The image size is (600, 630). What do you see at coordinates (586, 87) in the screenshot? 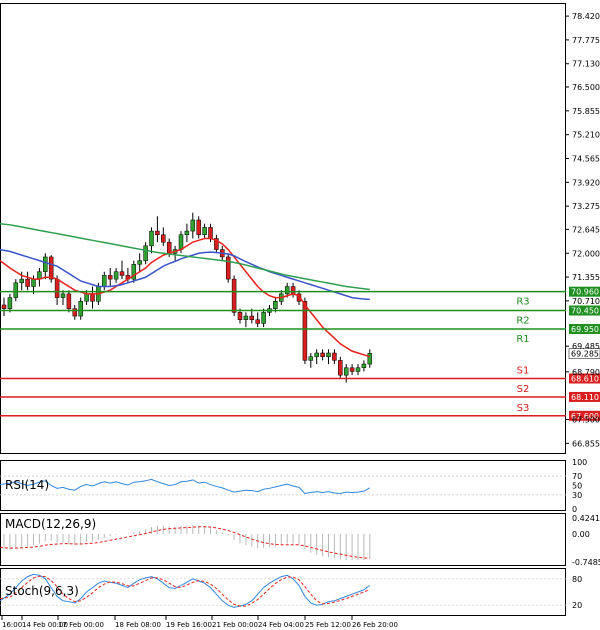
I see `price-tick-label: 76.500` at bounding box center [586, 87].